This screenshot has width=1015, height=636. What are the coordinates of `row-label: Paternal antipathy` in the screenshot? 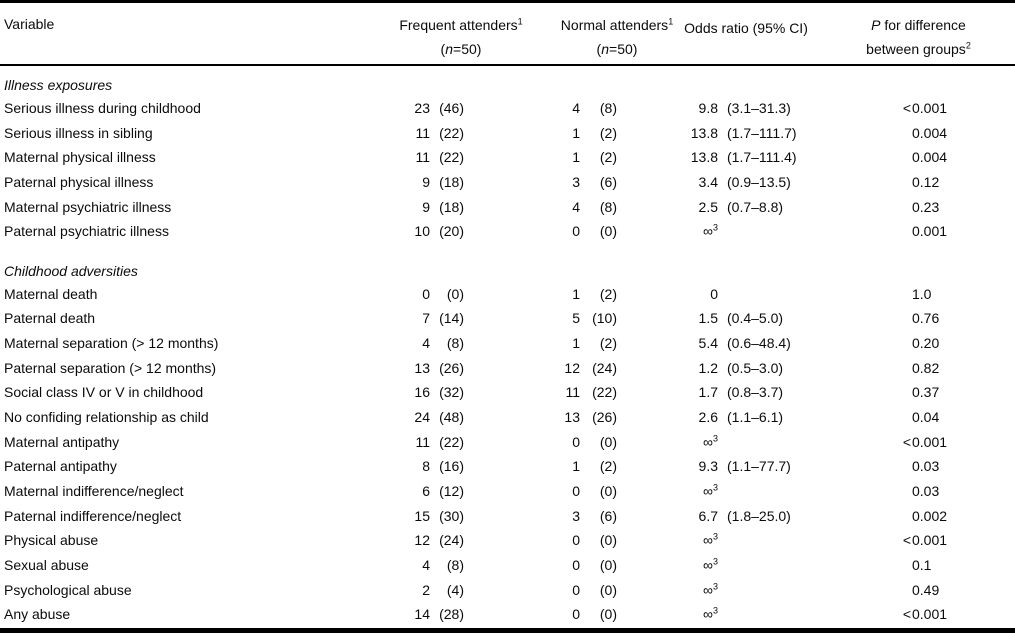 It's located at (60, 466).